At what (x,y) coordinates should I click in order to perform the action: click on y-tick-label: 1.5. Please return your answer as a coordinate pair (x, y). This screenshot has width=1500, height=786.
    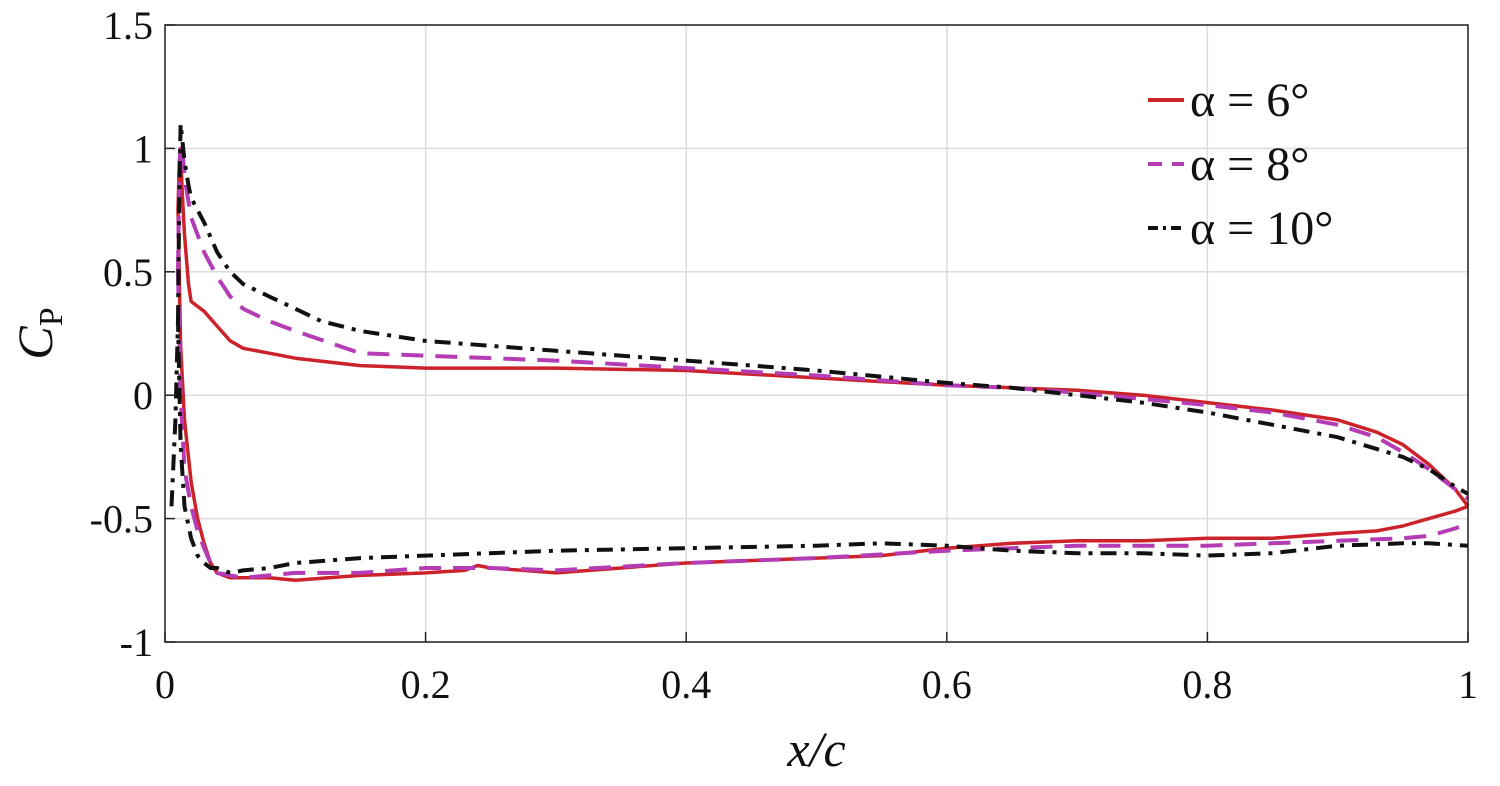
    Looking at the image, I should click on (128, 25).